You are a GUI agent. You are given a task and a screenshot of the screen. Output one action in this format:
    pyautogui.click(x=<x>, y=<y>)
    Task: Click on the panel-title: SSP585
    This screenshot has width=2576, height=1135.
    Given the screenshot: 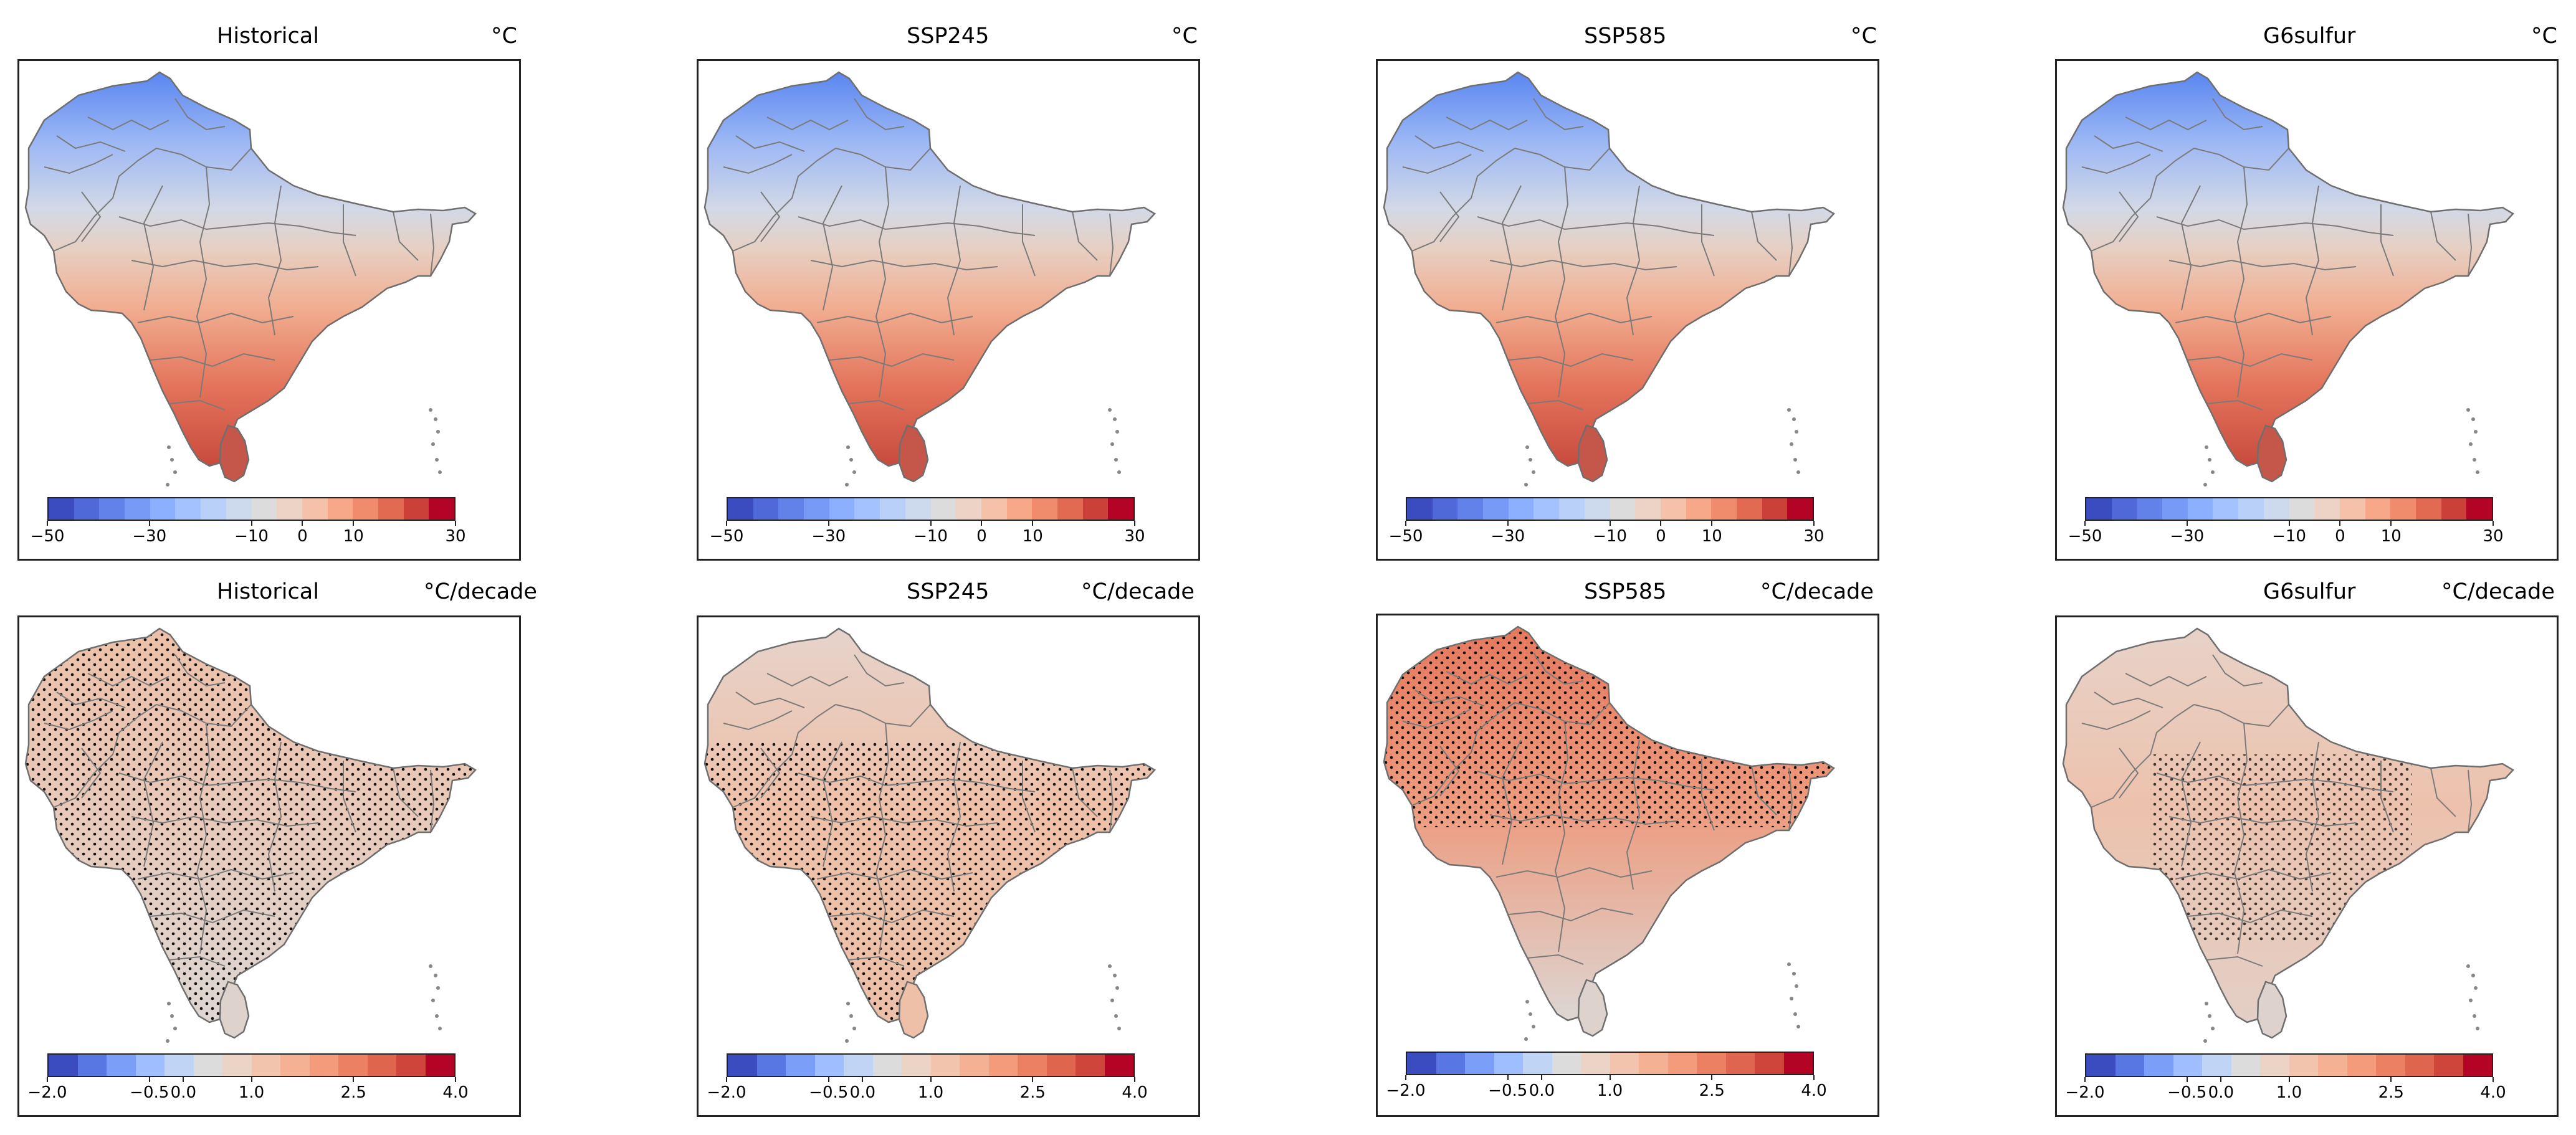 What is the action you would take?
    pyautogui.click(x=1625, y=591)
    